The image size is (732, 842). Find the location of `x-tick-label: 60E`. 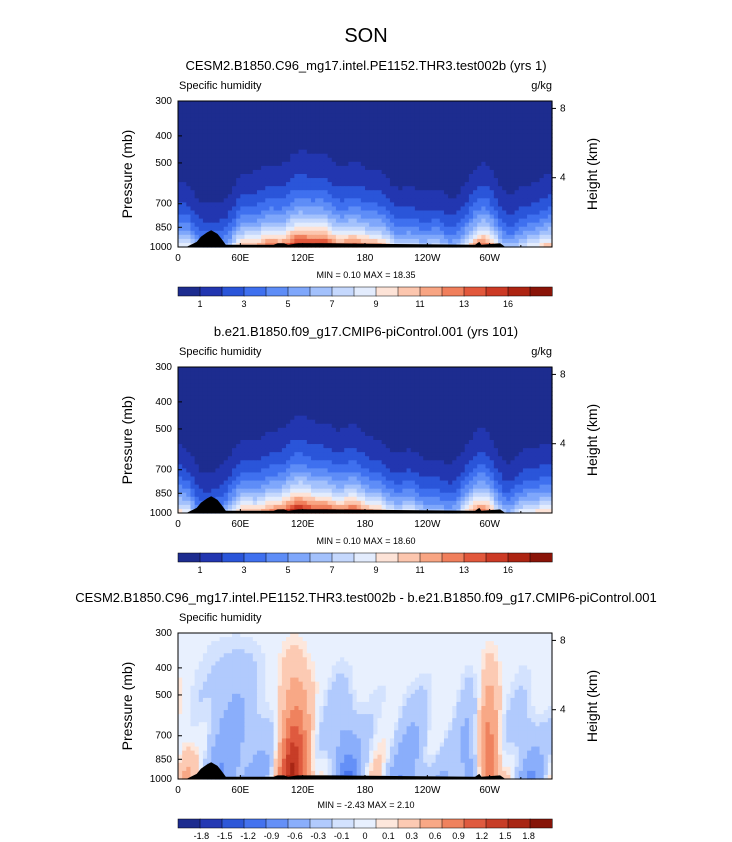

x-tick-label: 60E is located at coordinates (240, 258).